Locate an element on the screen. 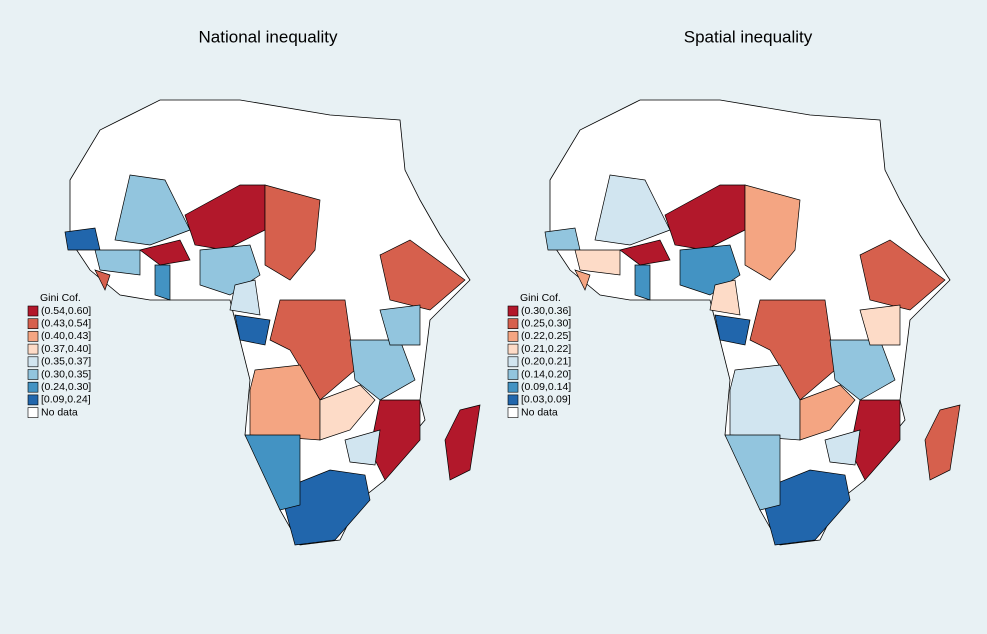 This screenshot has height=634, width=987. legend-label: (0.35,0.37] is located at coordinates (66, 362).